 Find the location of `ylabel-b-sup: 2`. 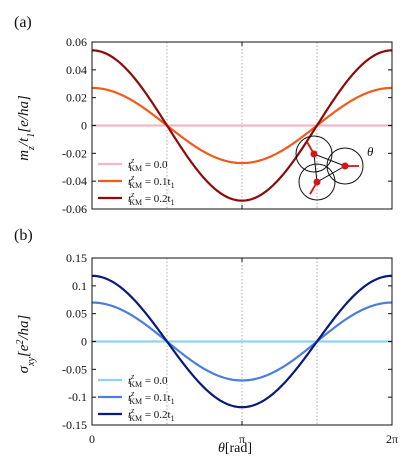

ylabel-b-sup: 2 is located at coordinates (20, 342).